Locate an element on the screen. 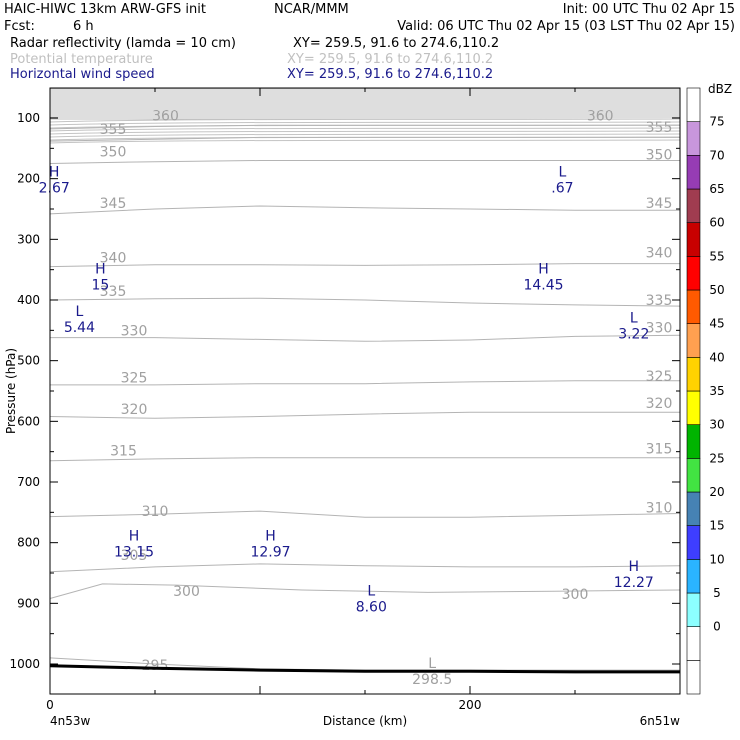 This screenshot has width=740, height=740. theta-label-305: 305 is located at coordinates (134, 556).